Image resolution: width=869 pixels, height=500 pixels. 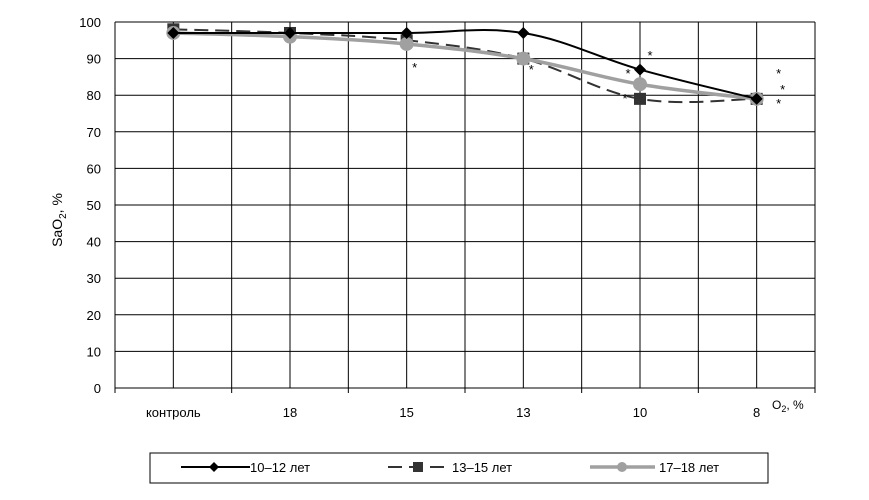 What do you see at coordinates (453, 412) in the screenshot?
I see `x-tick-labels: контроль 18 15 13 10 8` at bounding box center [453, 412].